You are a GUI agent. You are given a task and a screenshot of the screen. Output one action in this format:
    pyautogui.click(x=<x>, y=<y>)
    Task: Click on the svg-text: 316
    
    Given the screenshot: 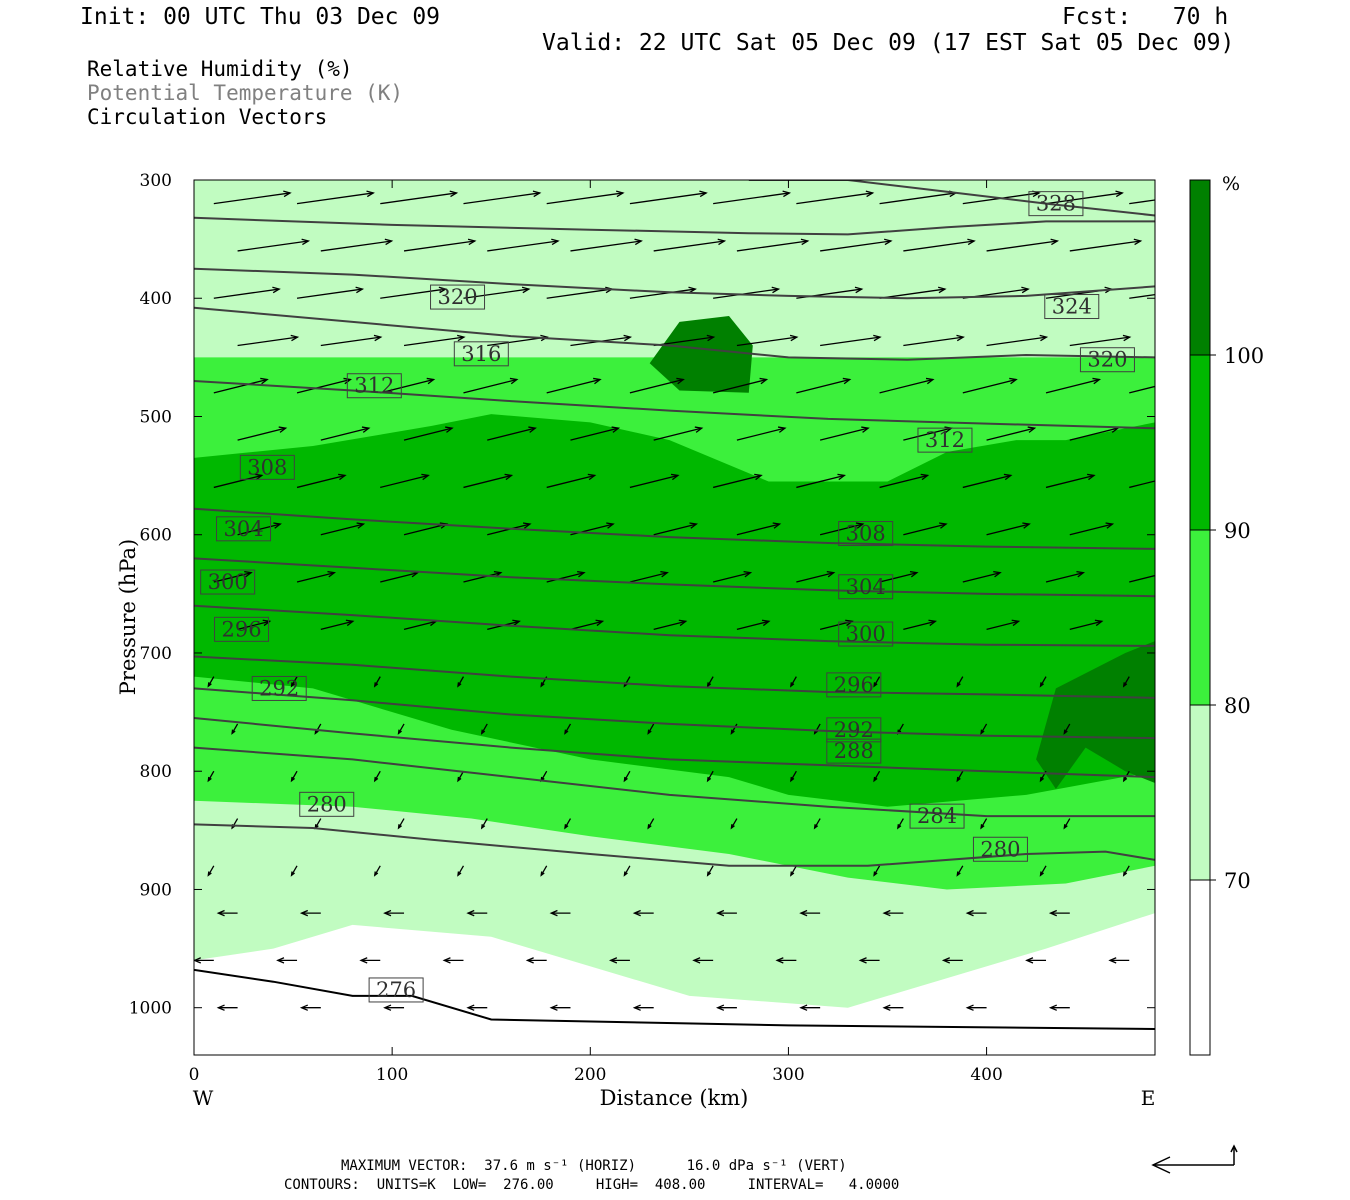 What is the action you would take?
    pyautogui.click(x=481, y=354)
    